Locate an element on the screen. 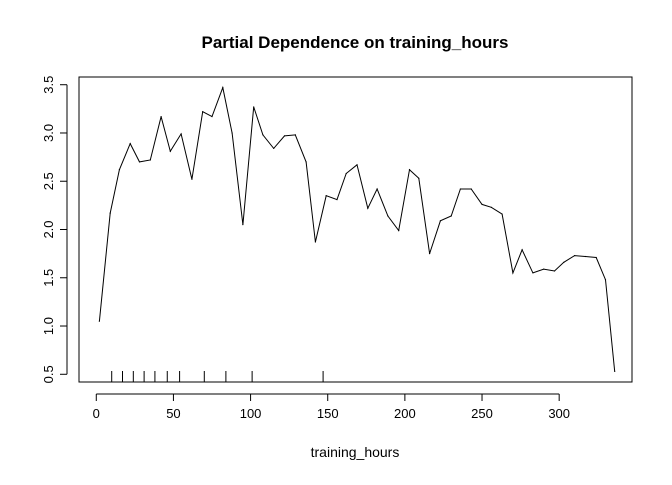 This screenshot has width=672, height=485. y-tick-label: 0.5 is located at coordinates (48, 374).